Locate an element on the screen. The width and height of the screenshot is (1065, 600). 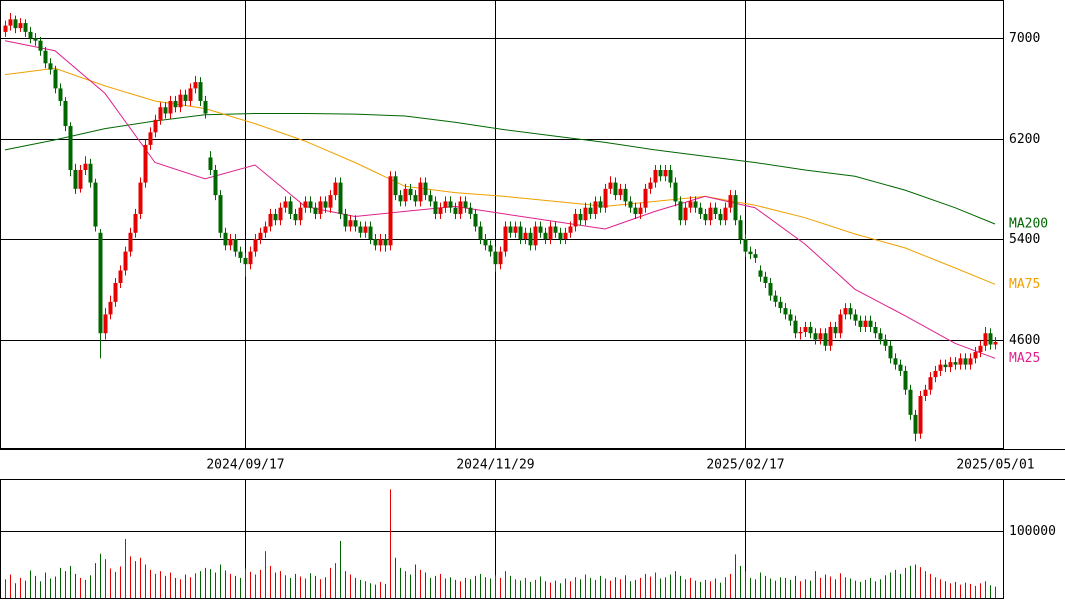
y-tick-label: 7000 is located at coordinates (1024, 38).